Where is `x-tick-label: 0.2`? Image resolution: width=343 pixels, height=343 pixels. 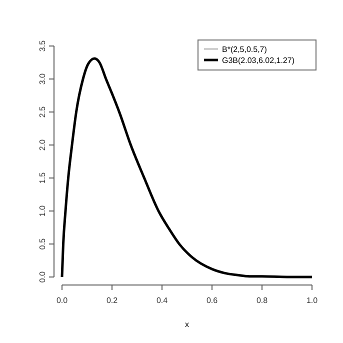
x-tick-label: 0.2 is located at coordinates (112, 300).